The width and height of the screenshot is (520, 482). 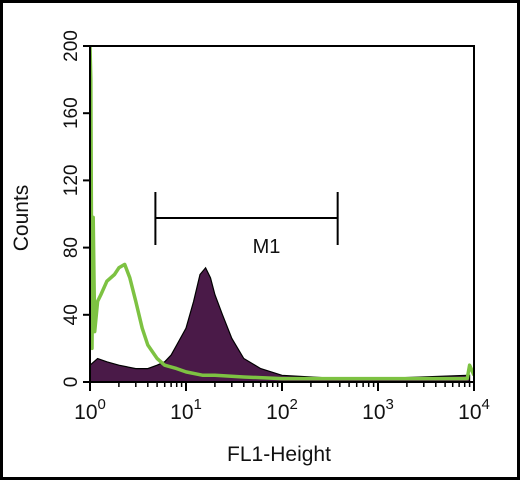 I want to click on y-tick-label-5: 200, so click(x=71, y=46).